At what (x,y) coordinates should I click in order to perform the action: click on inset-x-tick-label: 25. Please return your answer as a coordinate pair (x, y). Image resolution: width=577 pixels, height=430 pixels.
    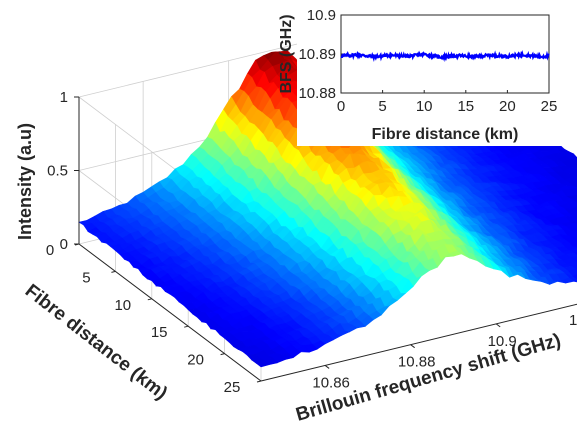
    Looking at the image, I should click on (549, 106).